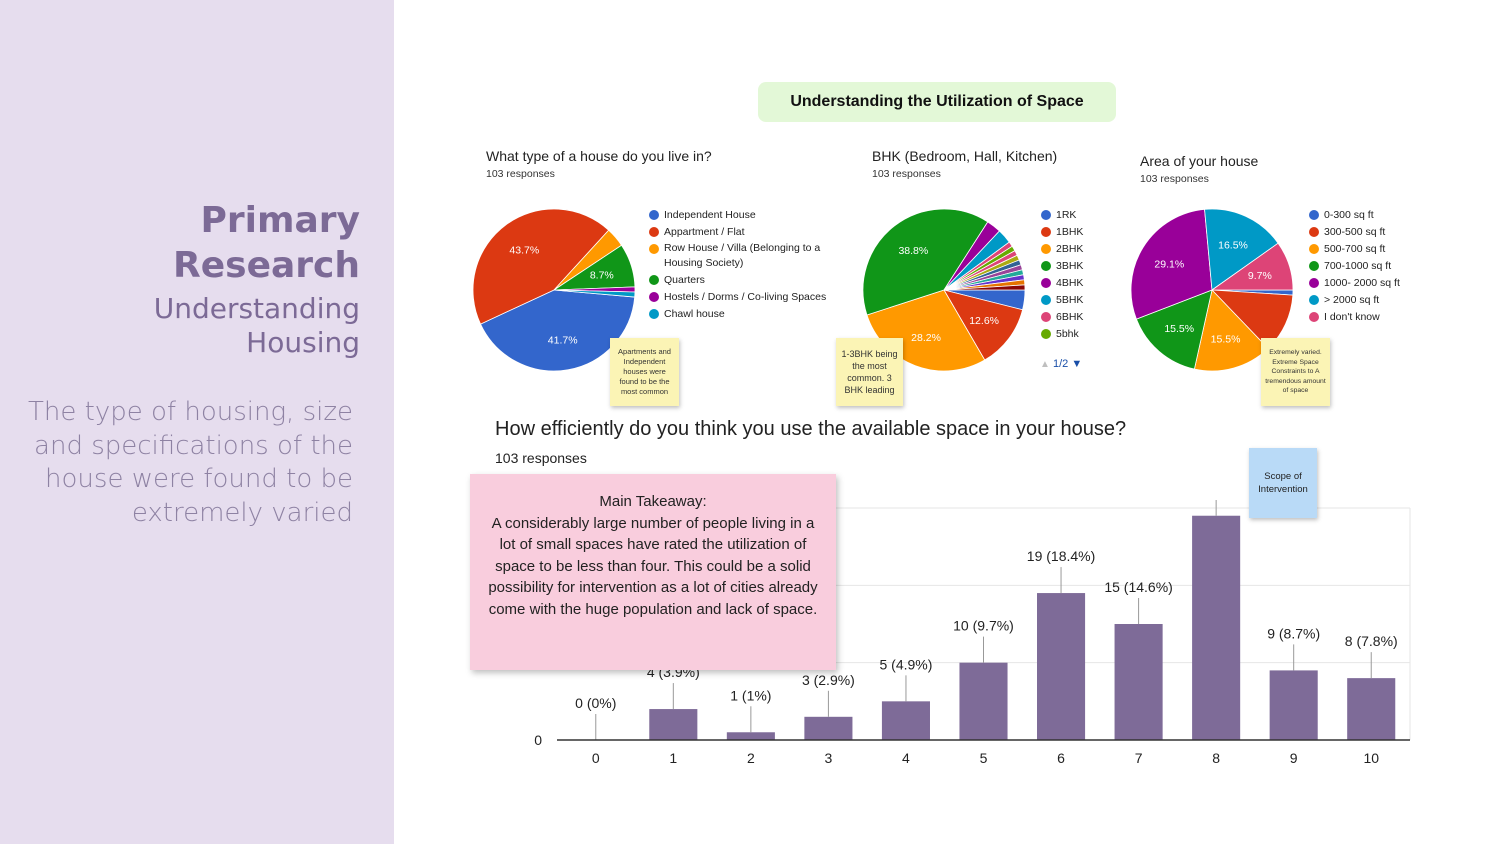 This screenshot has height=844, width=1500. I want to click on legend-label: Appartment / Flat, so click(704, 232).